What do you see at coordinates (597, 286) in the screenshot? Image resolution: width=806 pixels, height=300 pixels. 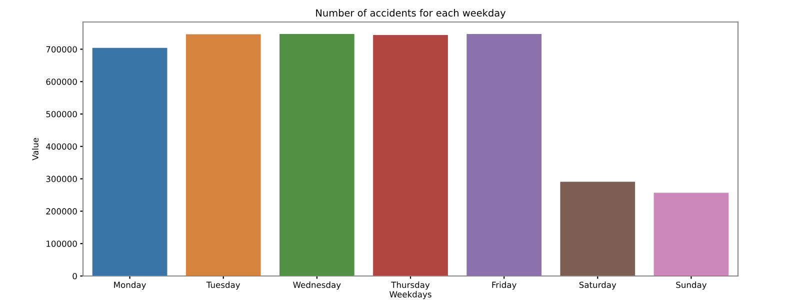 I see `x-tick-label: Saturday` at bounding box center [597, 286].